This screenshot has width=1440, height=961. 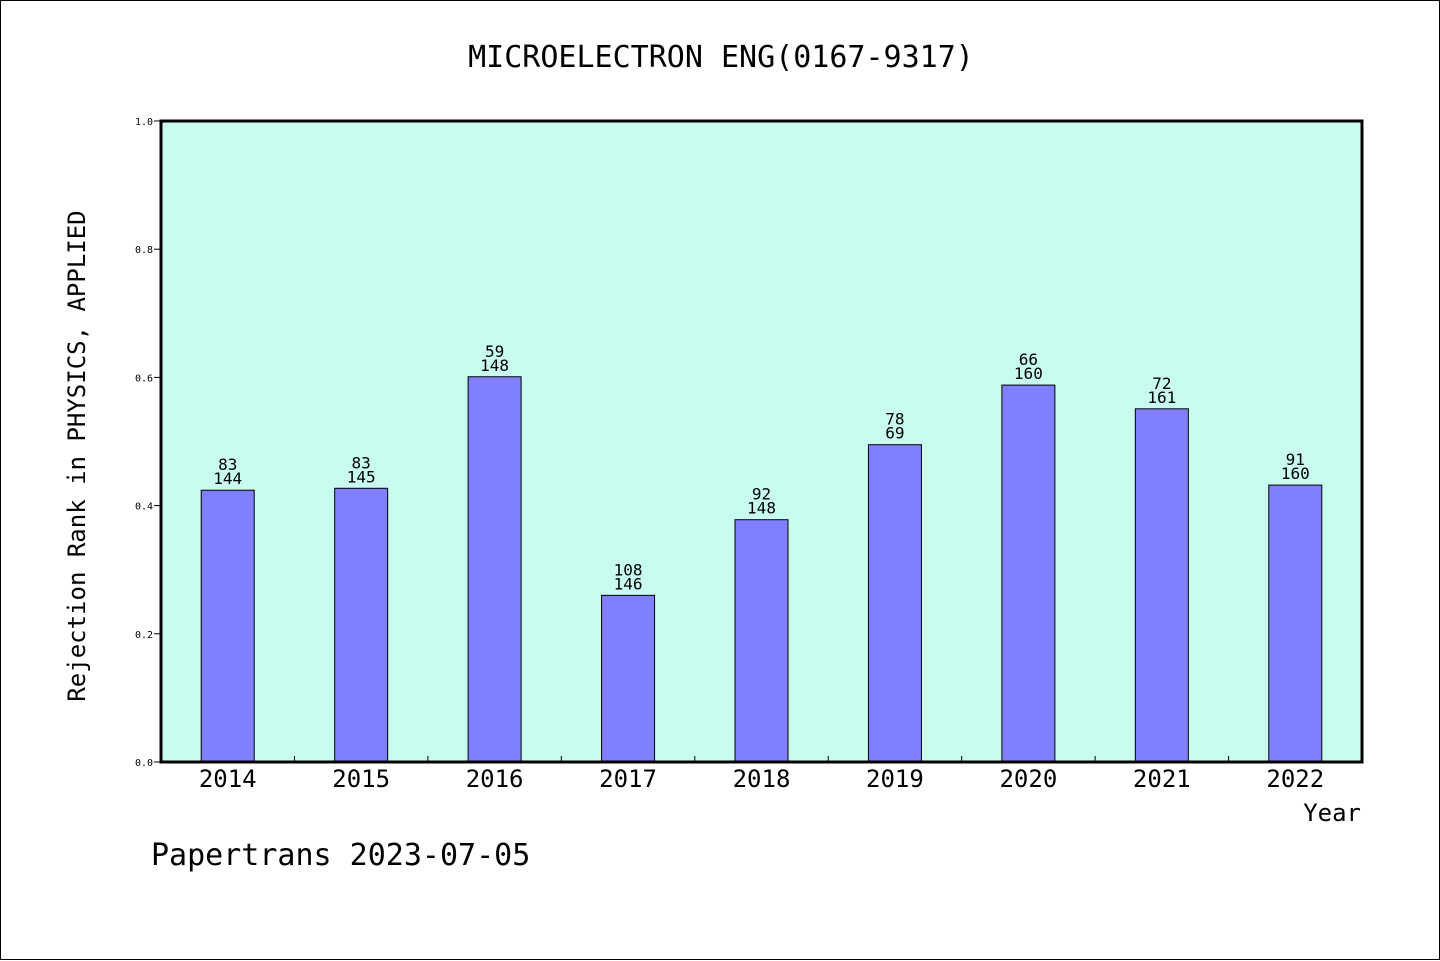 I want to click on x-tick-label: 2014, so click(x=228, y=779).